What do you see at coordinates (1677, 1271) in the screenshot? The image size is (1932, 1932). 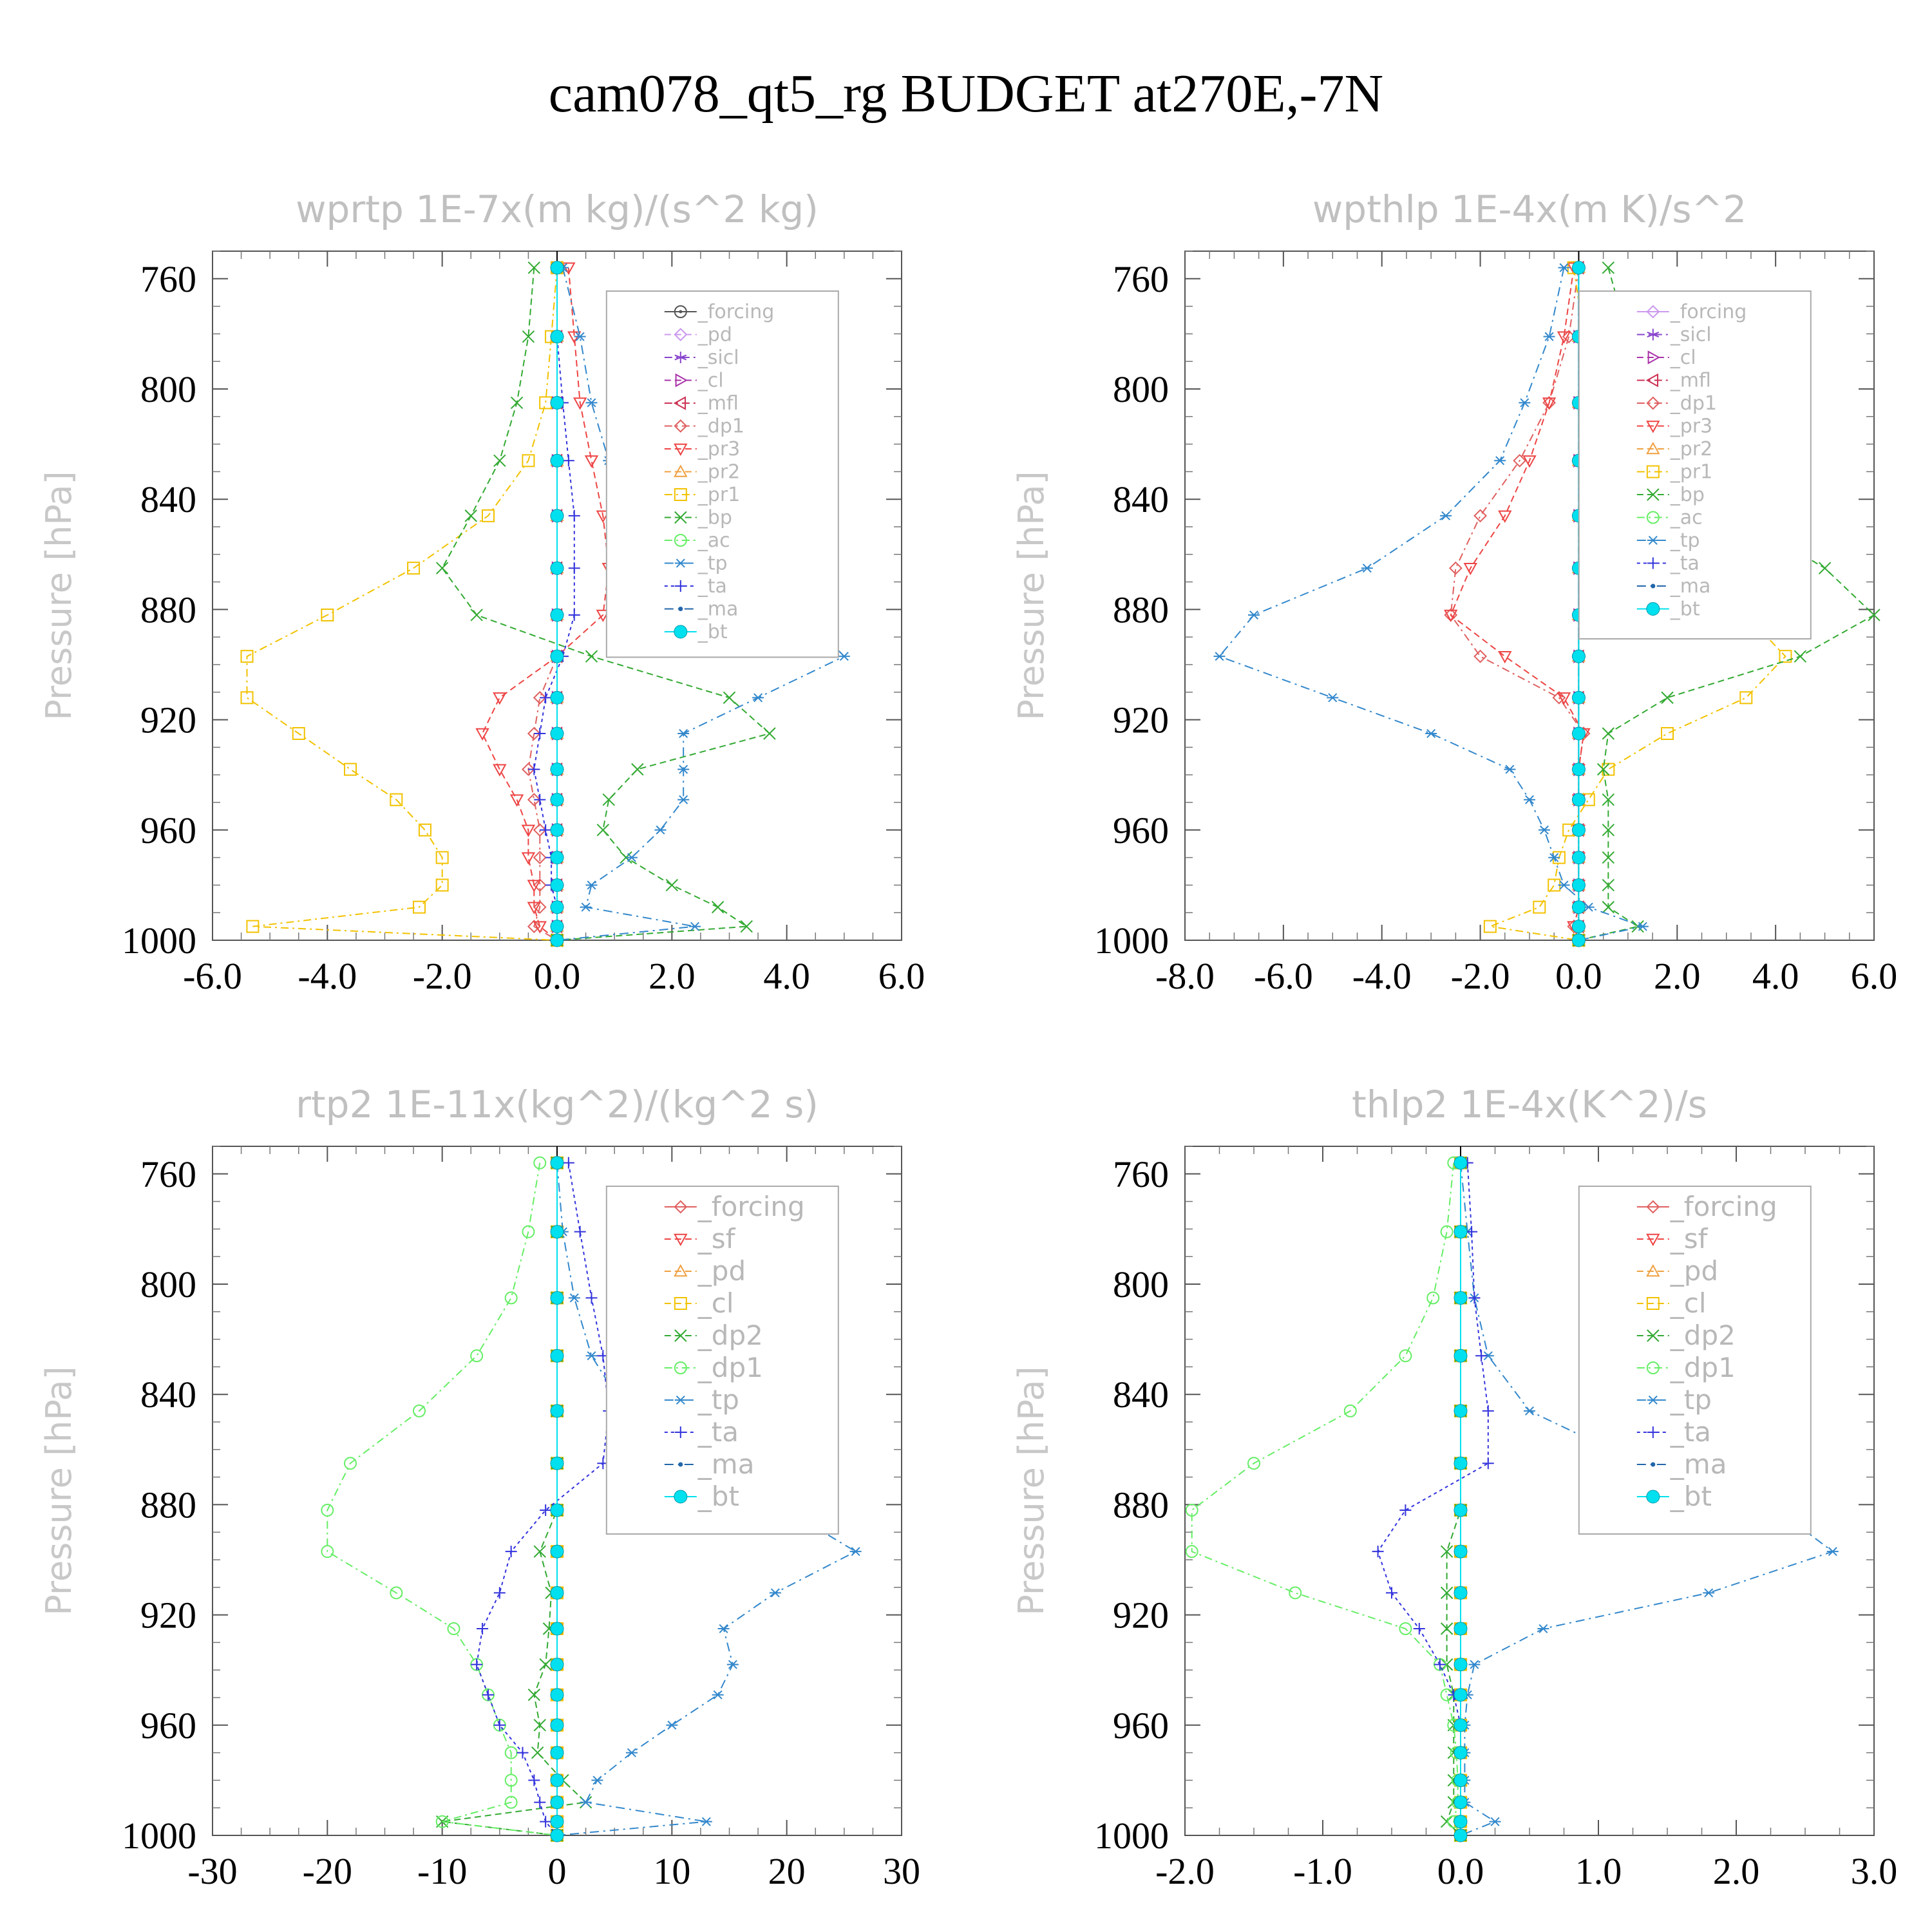 I see `legend-item: _pd` at bounding box center [1677, 1271].